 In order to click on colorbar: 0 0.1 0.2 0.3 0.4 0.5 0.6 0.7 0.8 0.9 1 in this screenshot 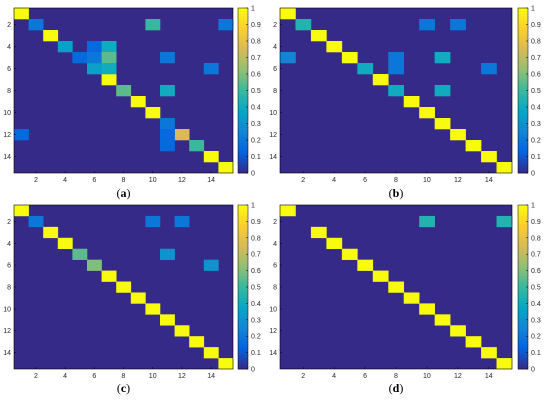, I will do `click(249, 288)`.